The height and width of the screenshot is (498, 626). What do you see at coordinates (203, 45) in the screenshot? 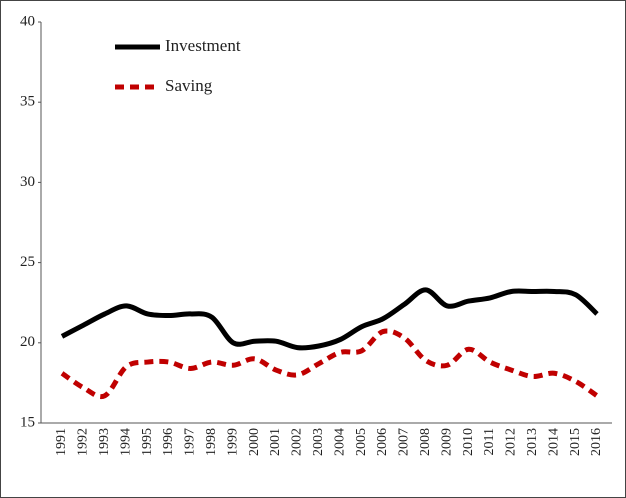
I see `legend-label: Investment` at bounding box center [203, 45].